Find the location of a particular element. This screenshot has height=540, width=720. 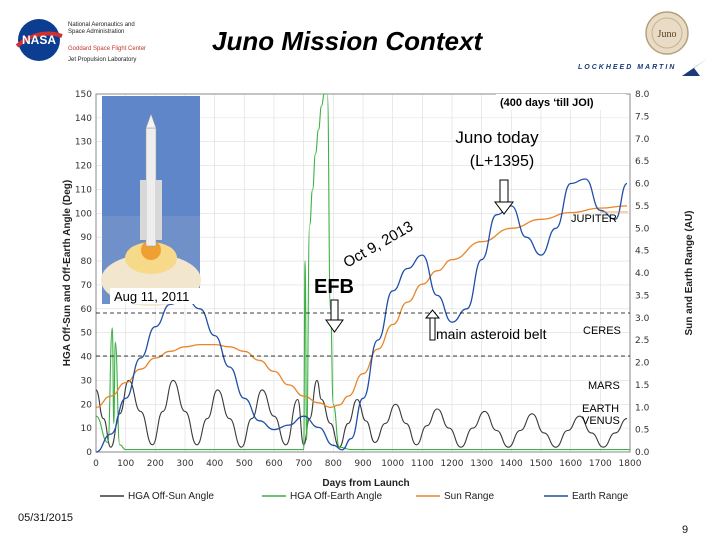

y-left-tick-label: 120 is located at coordinates (83, 167).